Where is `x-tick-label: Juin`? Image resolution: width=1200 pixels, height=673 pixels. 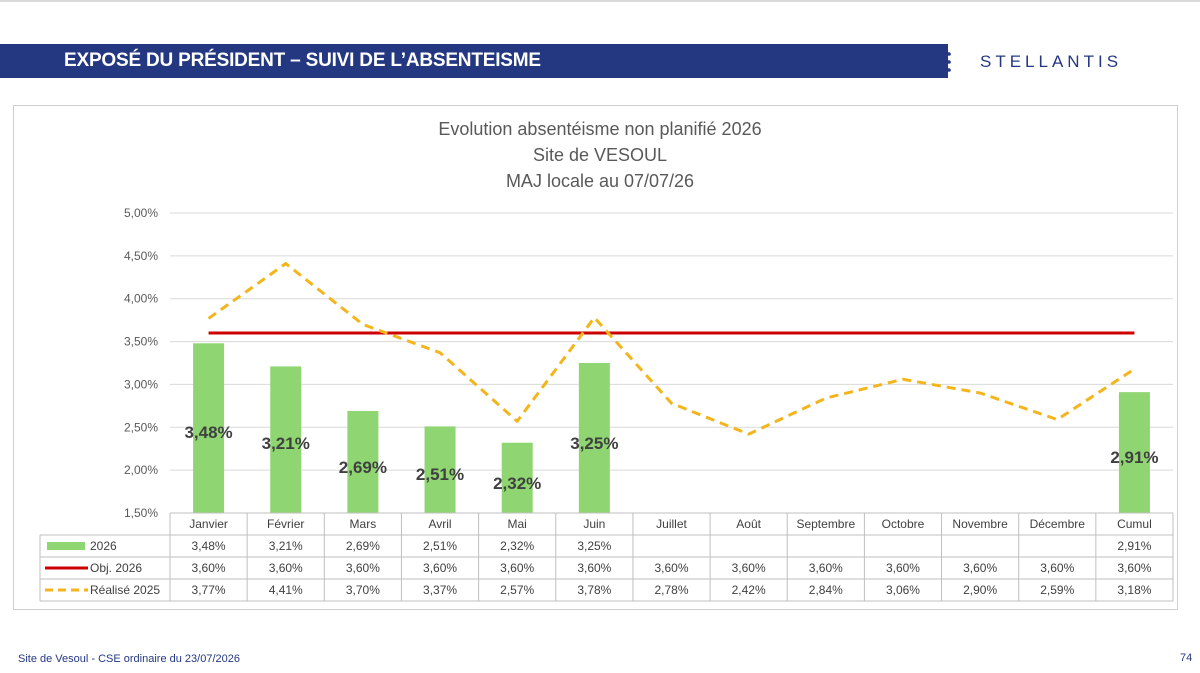
x-tick-label: Juin is located at coordinates (594, 524).